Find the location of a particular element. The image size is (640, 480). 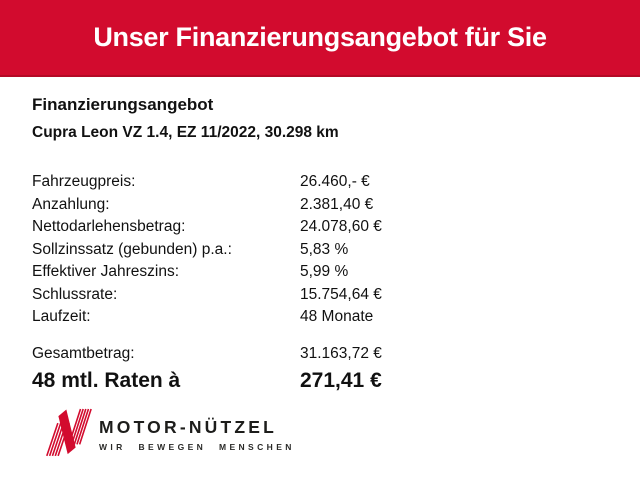

total-value: 31.163,72 € is located at coordinates (341, 353).